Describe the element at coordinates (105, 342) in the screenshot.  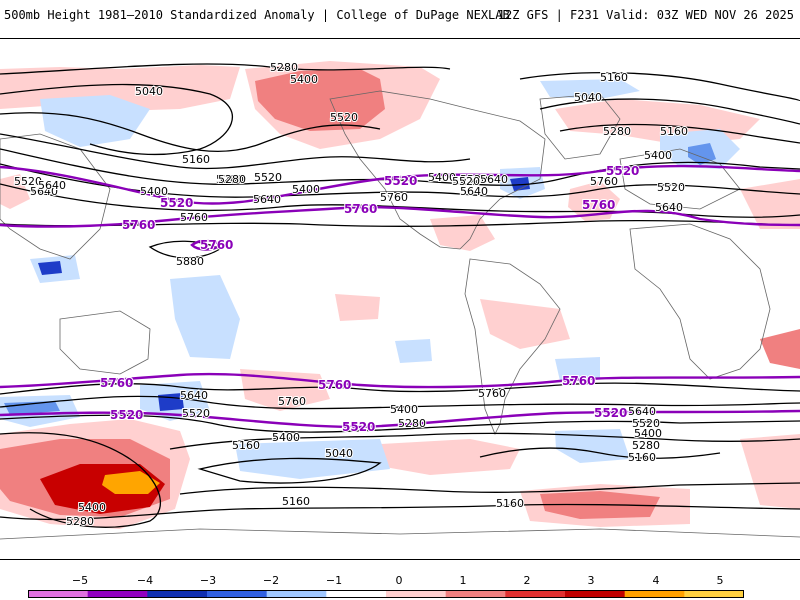
I see `australia-outline` at that location.